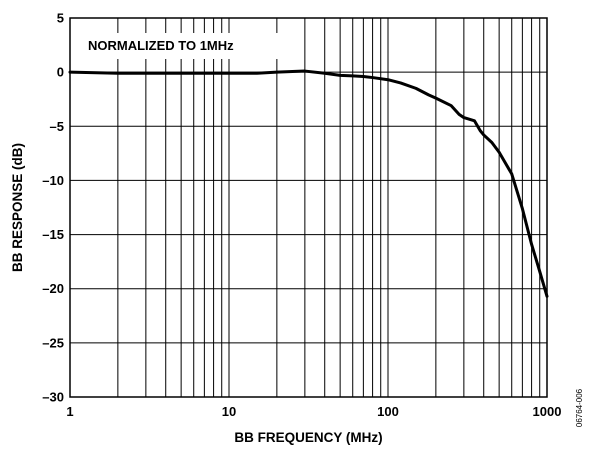 This screenshot has width=593, height=449. Describe the element at coordinates (60, 18) in the screenshot. I see `y-tick-label: 5` at that location.